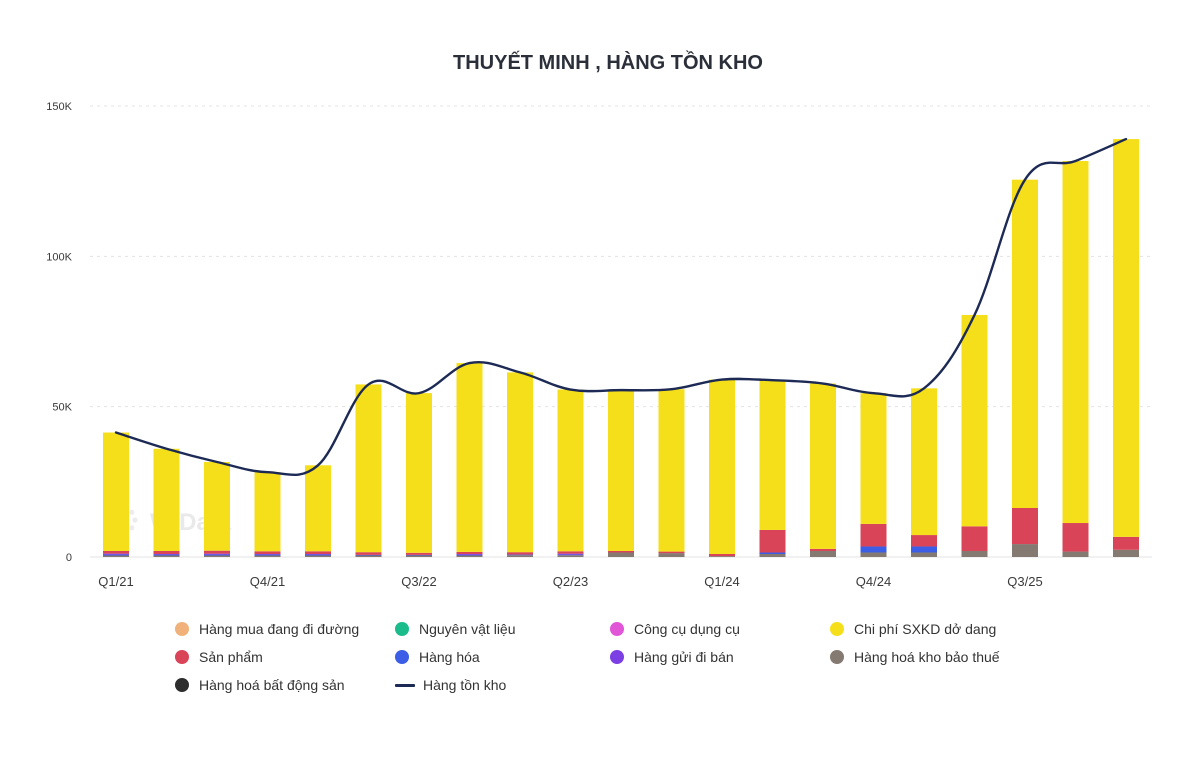 This screenshot has height=774, width=1200. Describe the element at coordinates (115, 581) in the screenshot. I see `x-tick-label: Q1/21` at that location.